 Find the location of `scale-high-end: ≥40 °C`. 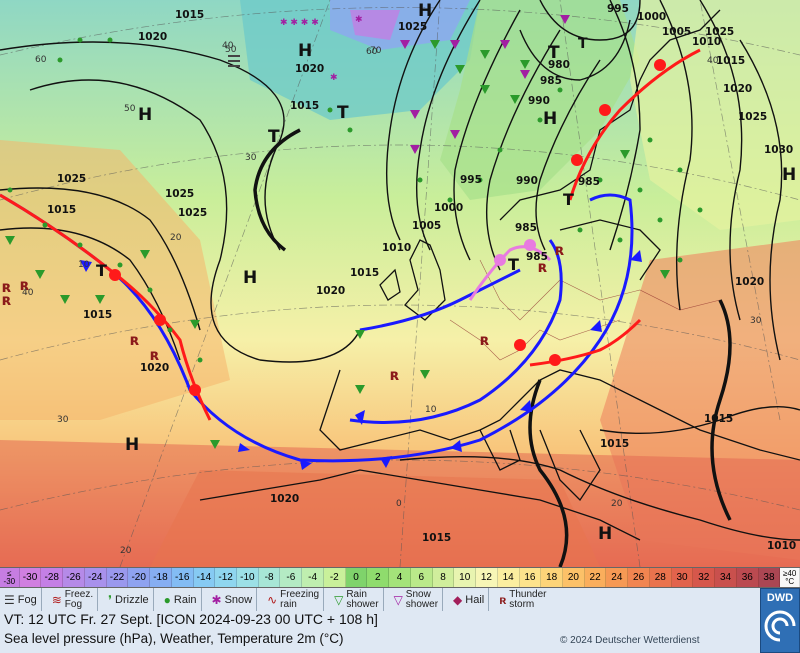

scale-high-end: ≥40 °C is located at coordinates (790, 577).